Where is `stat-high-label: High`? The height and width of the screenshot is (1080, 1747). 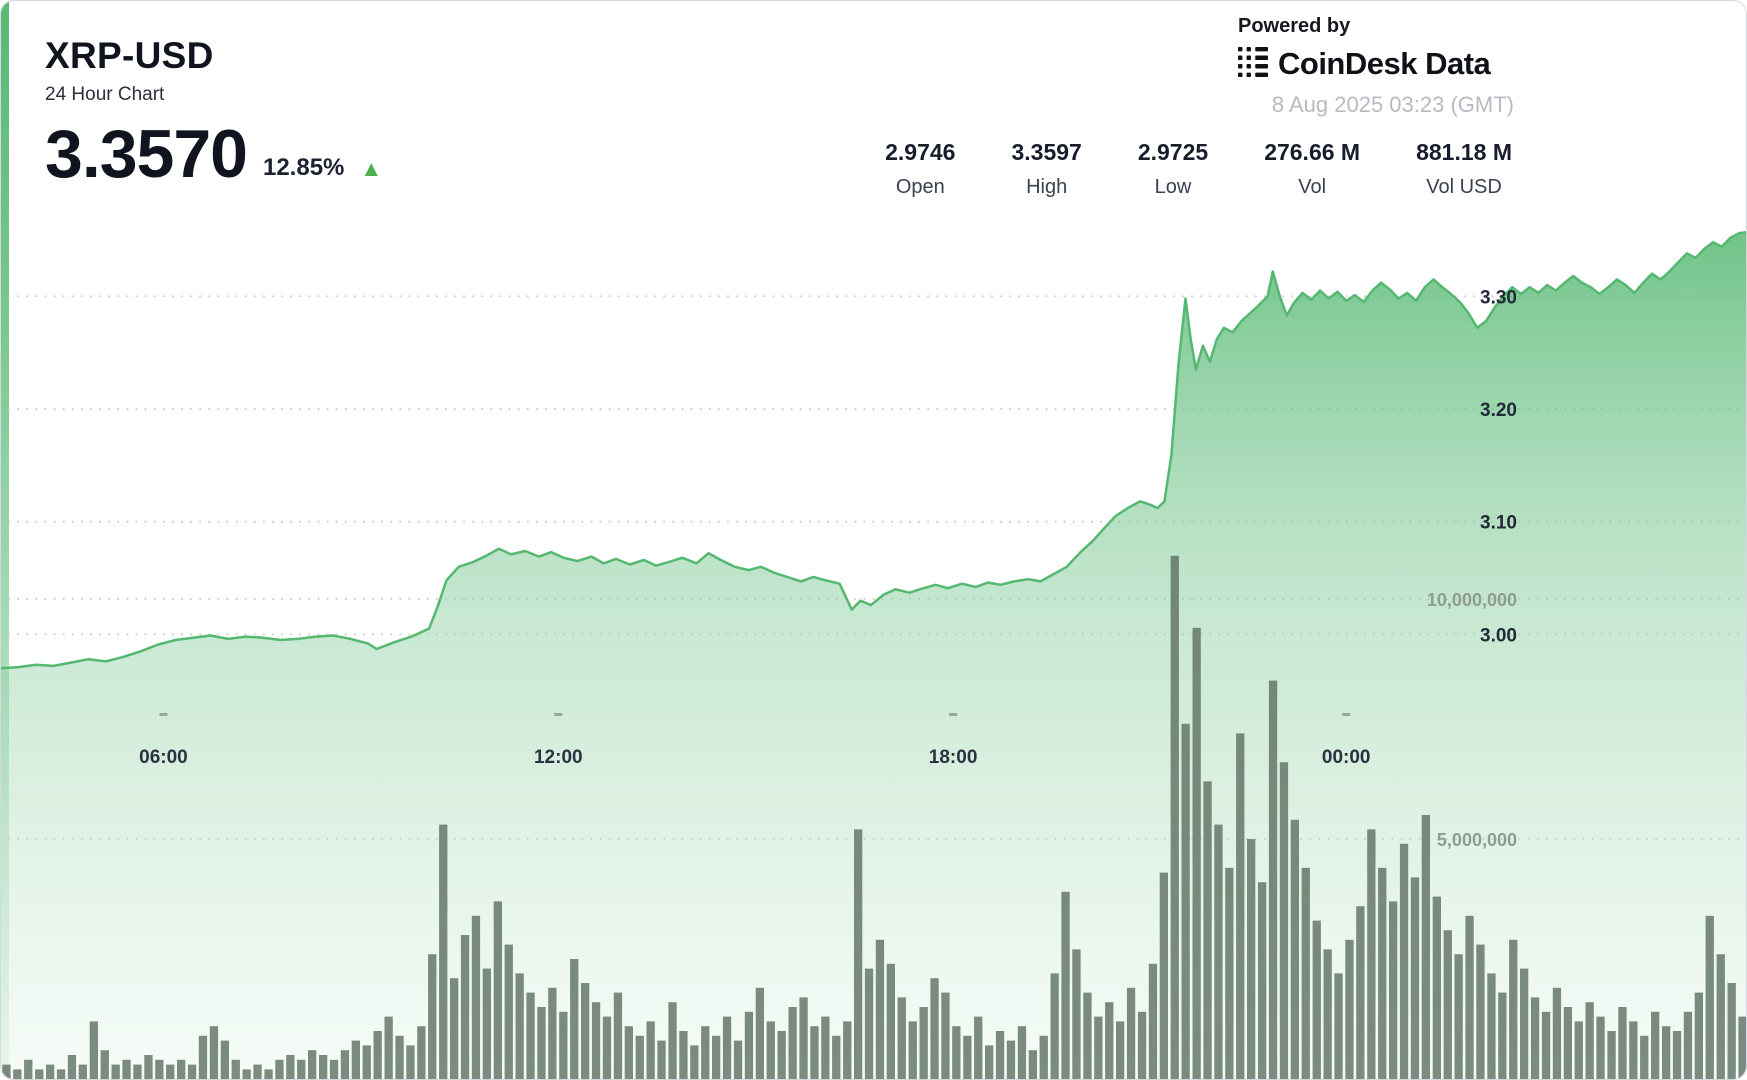
stat-high-label: High is located at coordinates (1047, 187).